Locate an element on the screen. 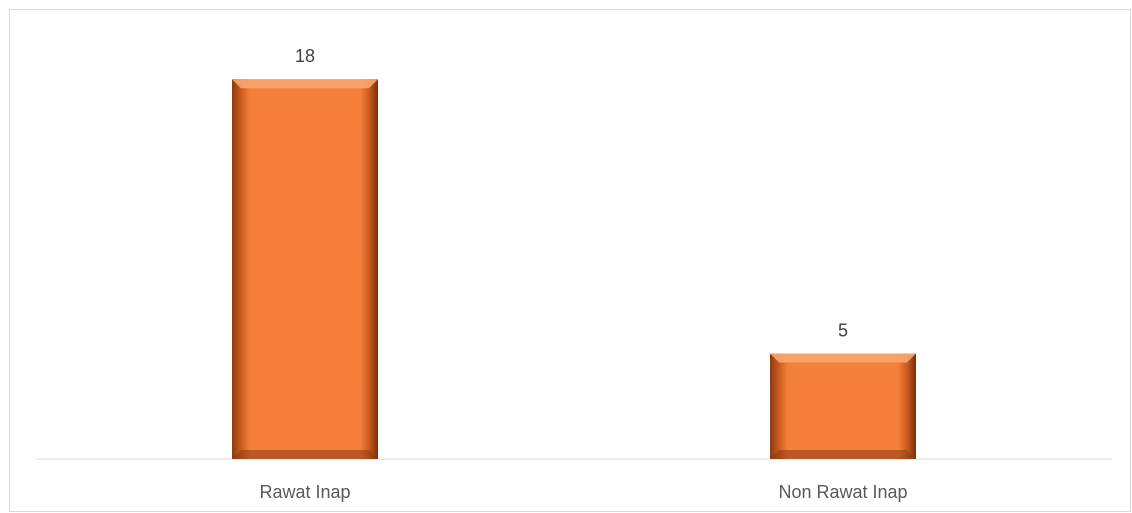 This screenshot has width=1132, height=513. data-label: 5 is located at coordinates (843, 331).